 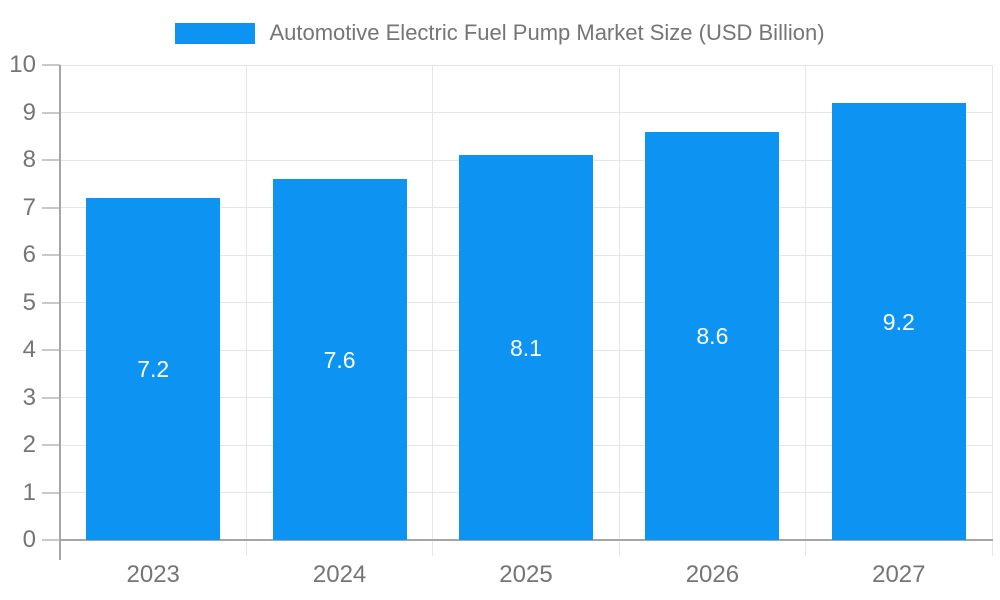 What do you see at coordinates (29, 397) in the screenshot?
I see `y-tick-label: 3` at bounding box center [29, 397].